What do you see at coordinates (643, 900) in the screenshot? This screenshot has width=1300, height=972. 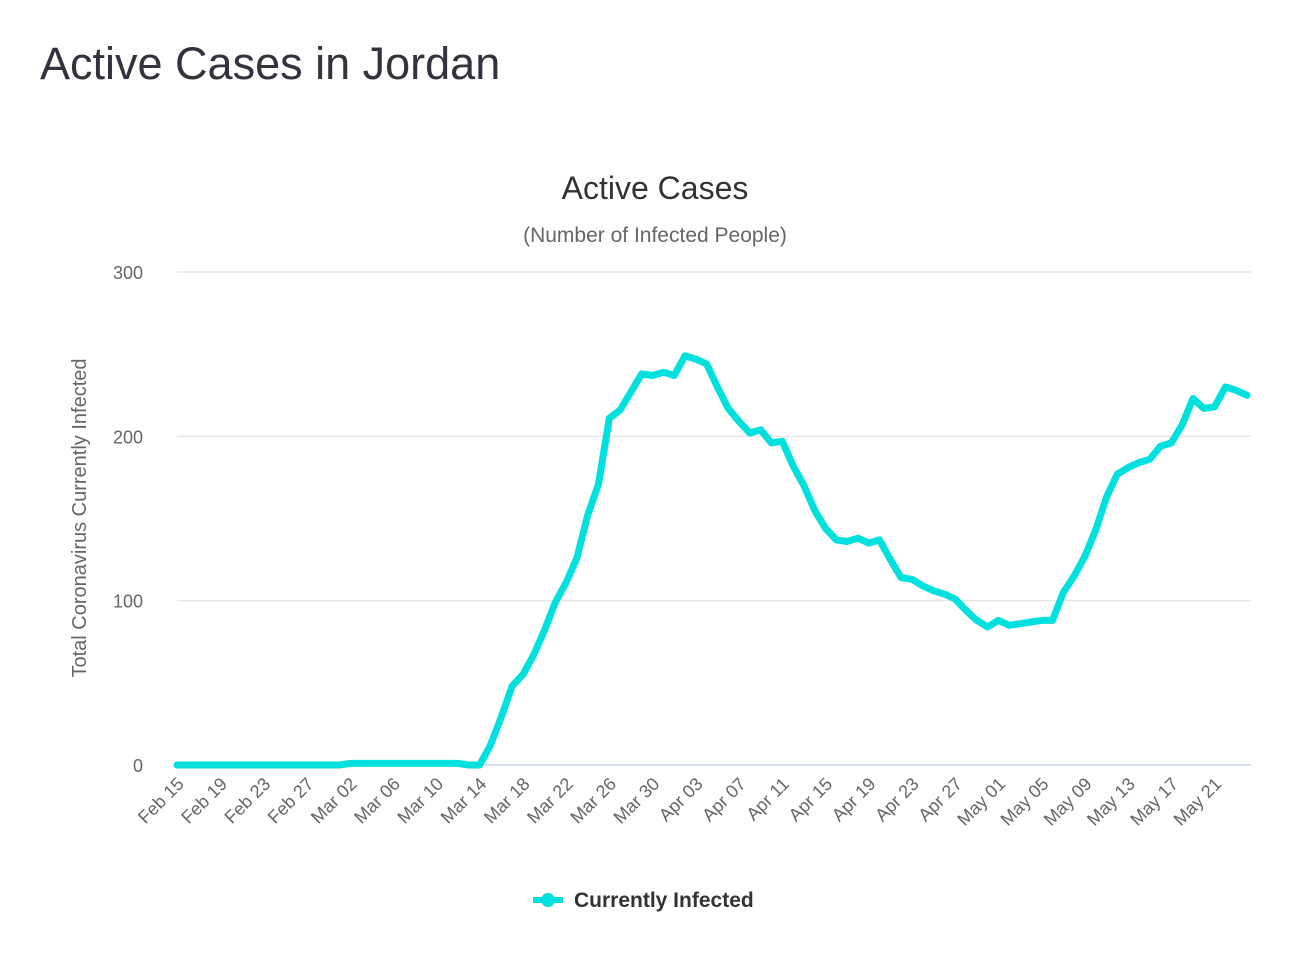 I see `legend-item-currently-infected: Currently Infected` at bounding box center [643, 900].